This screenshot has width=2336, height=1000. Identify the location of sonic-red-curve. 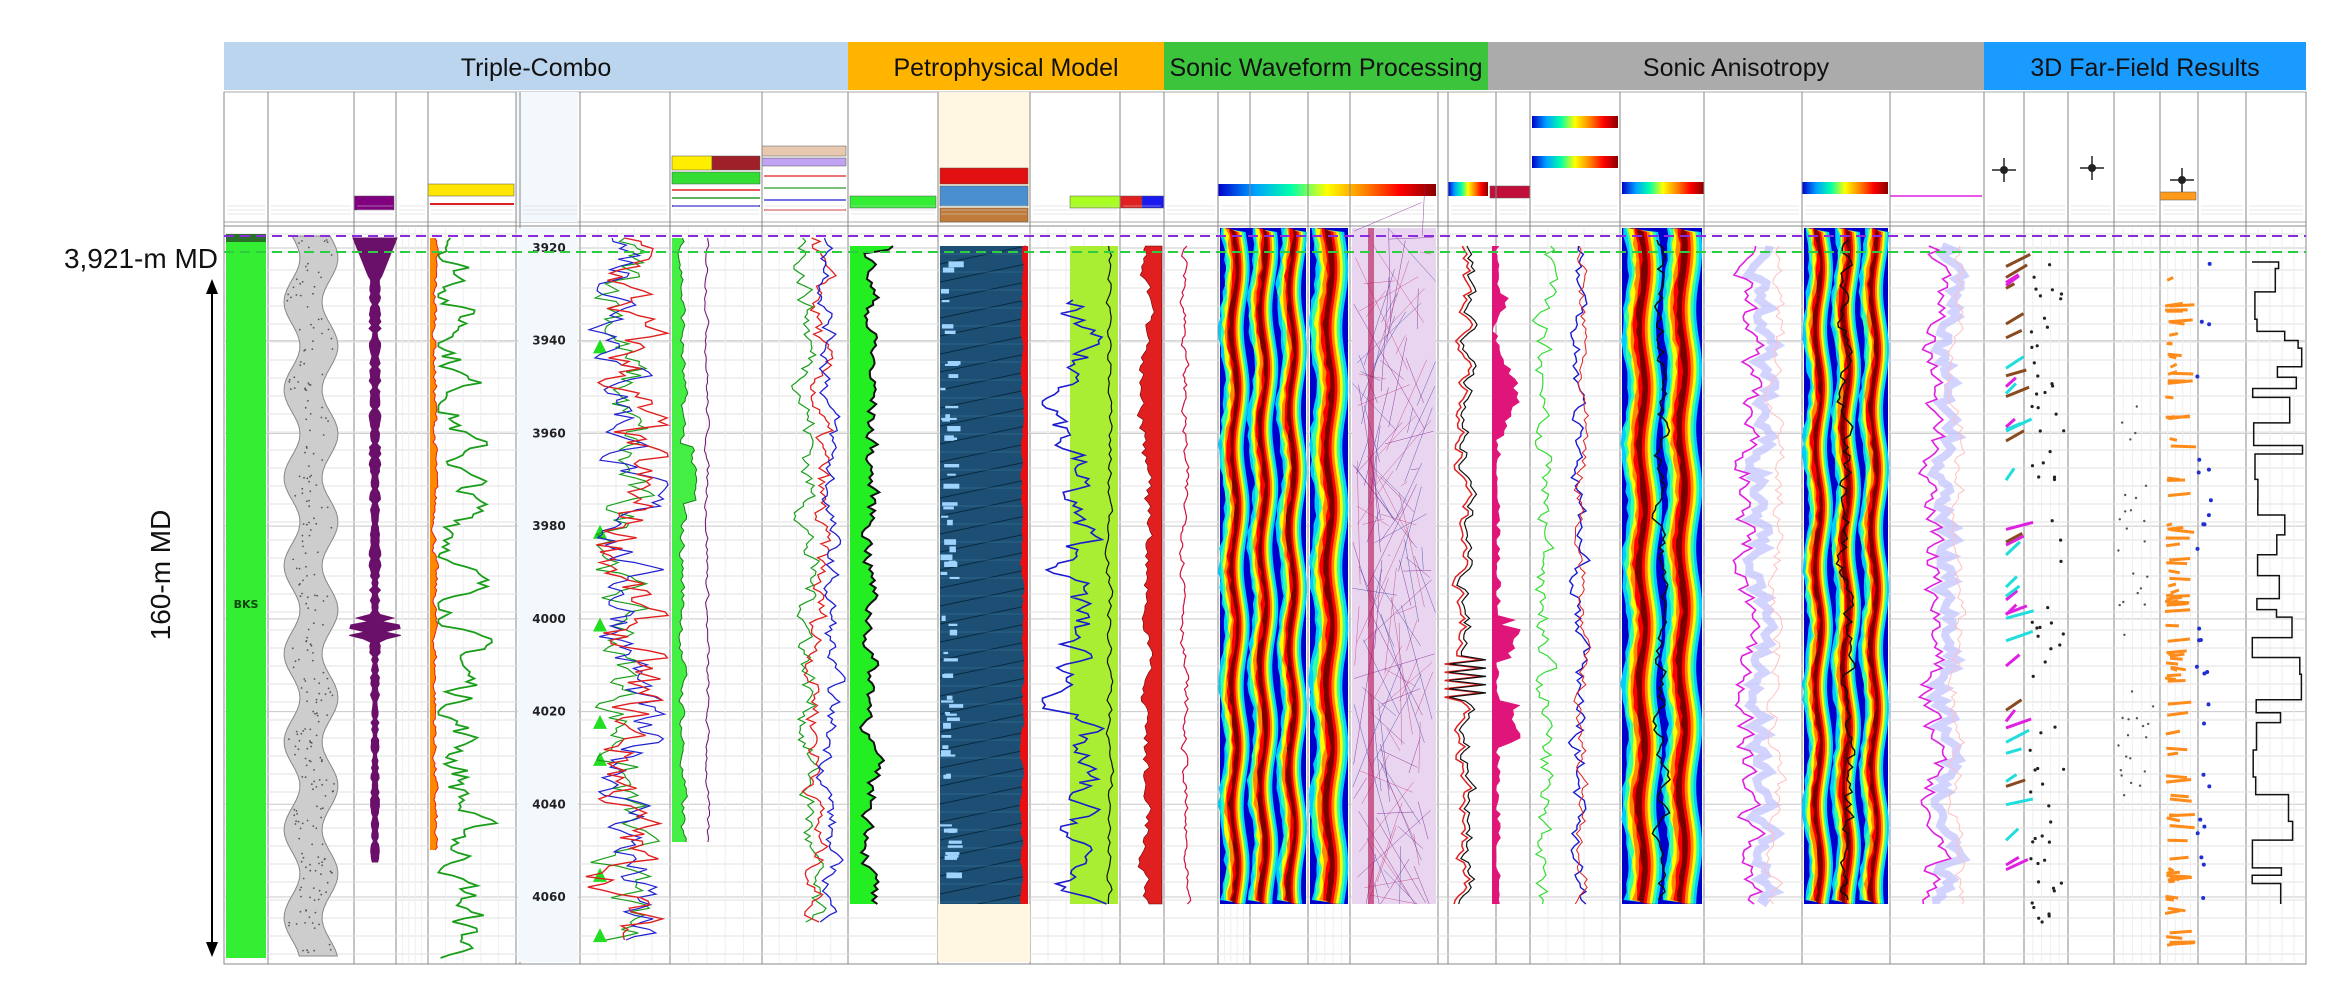
(819, 580).